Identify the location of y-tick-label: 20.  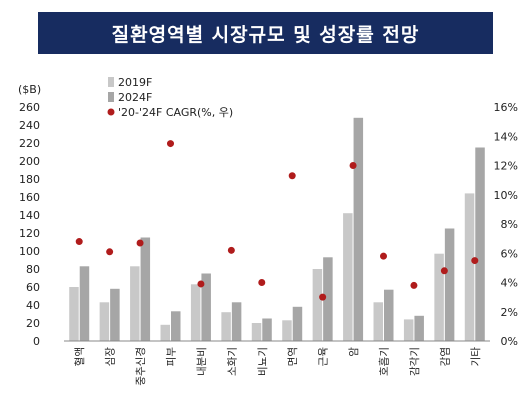
(33, 323).